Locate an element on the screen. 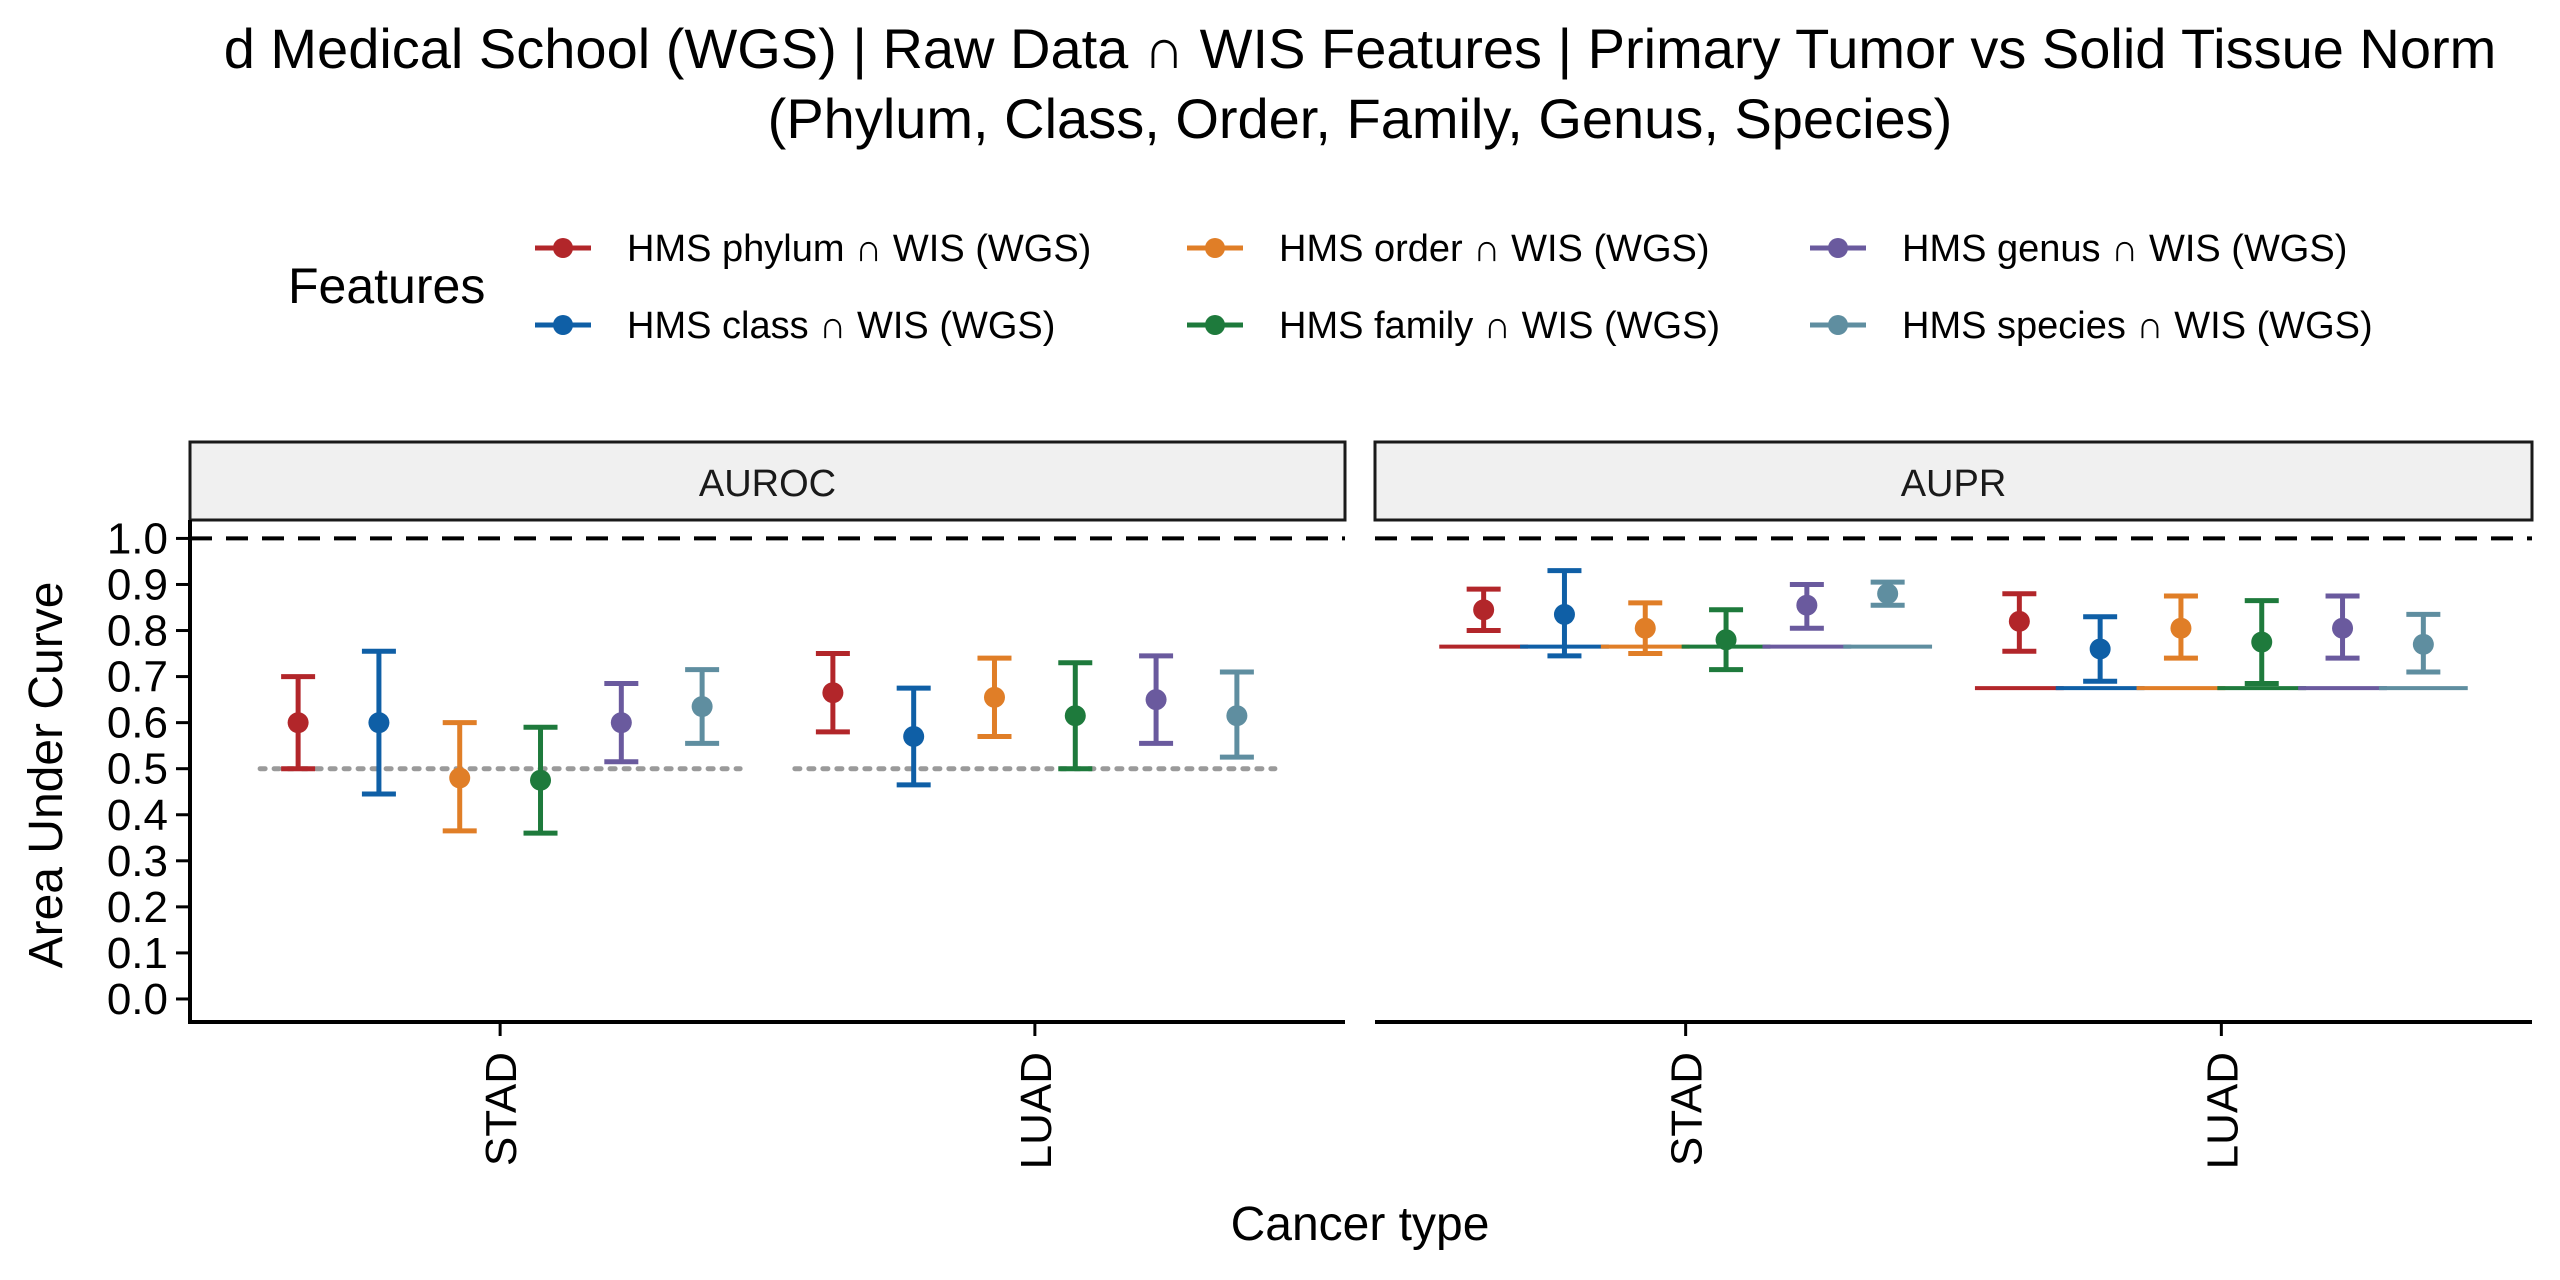  legend-label: HMS class ∩ WIS (WGS) is located at coordinates (841, 326).